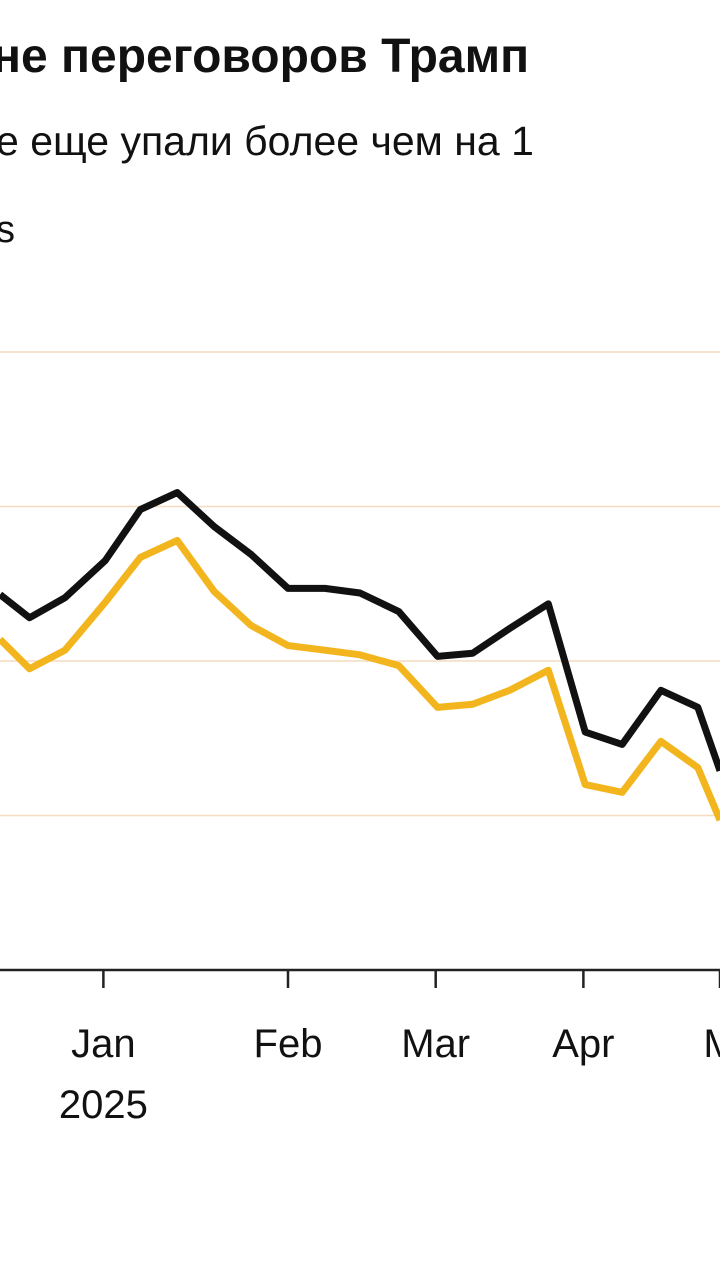 Image resolution: width=720 pixels, height=1280 pixels. I want to click on x-tick-label: Jan, so click(103, 1044).